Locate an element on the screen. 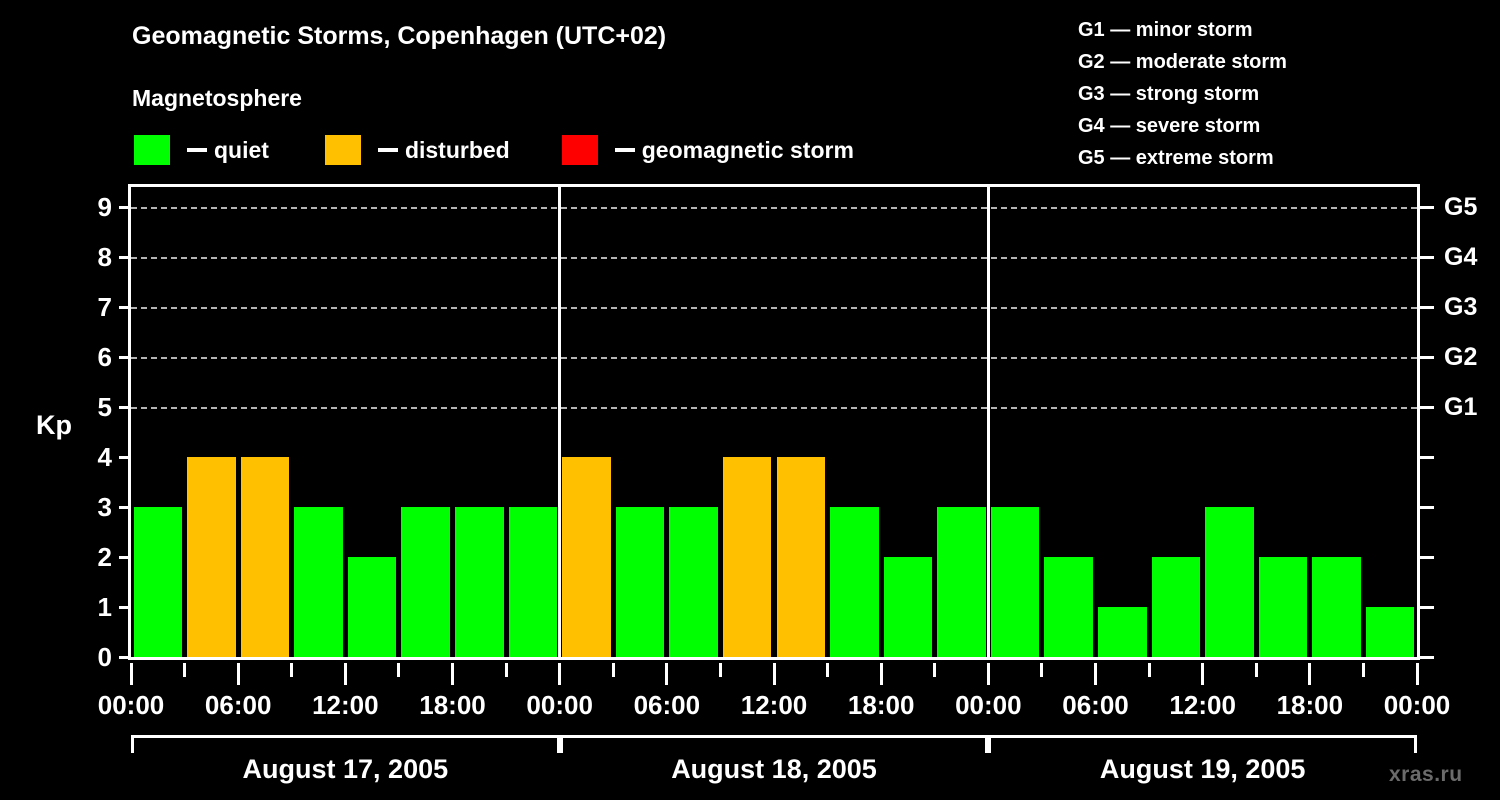  g-tick-label-G1: G1 is located at coordinates (1461, 407).